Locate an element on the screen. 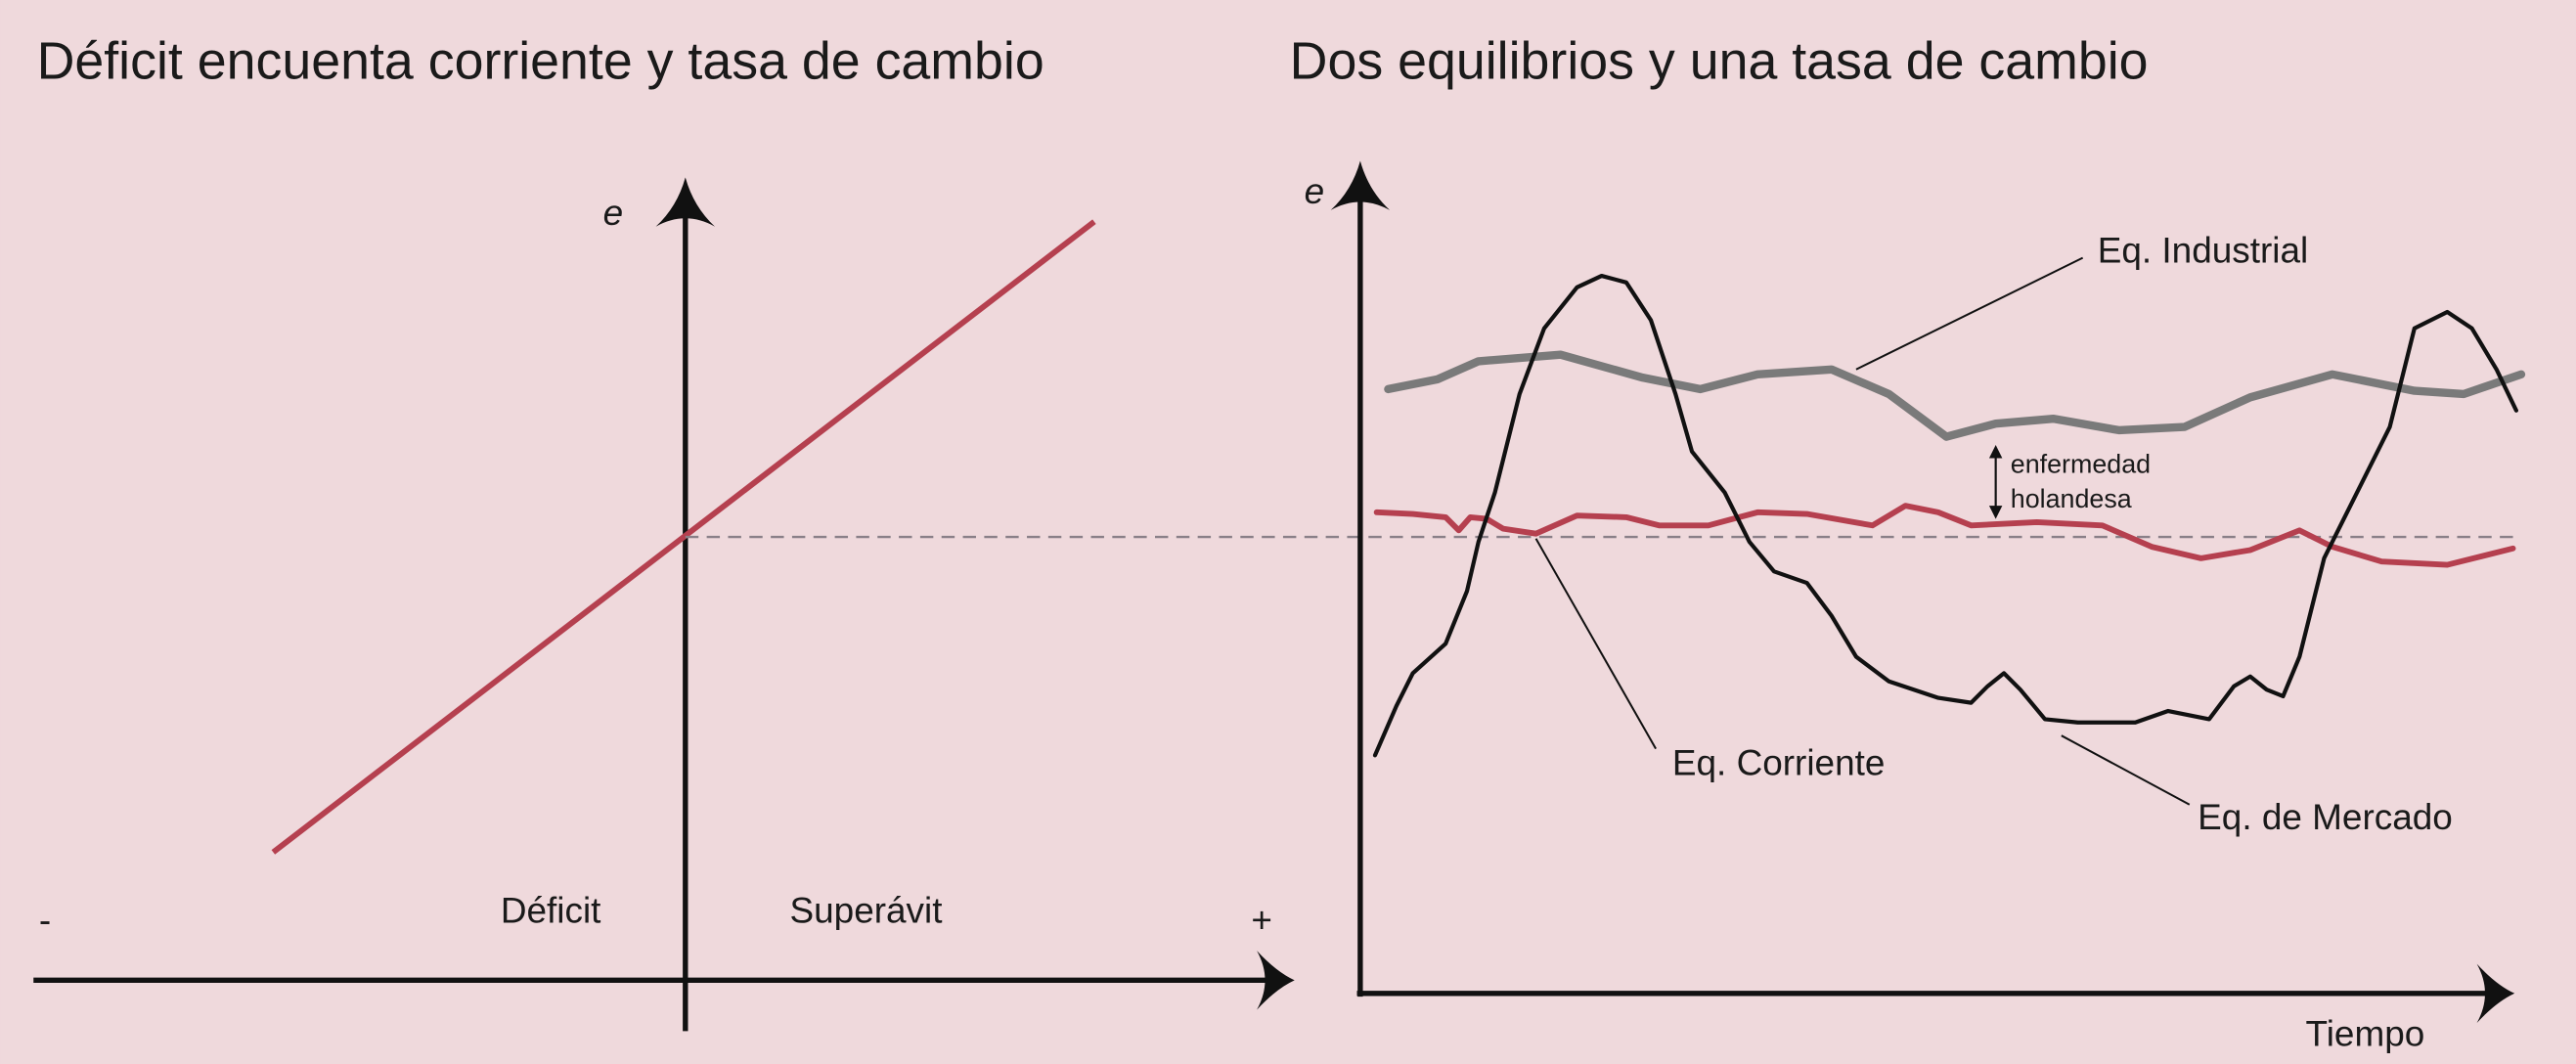 This screenshot has width=2576, height=1064. curve-label: Eq. Industrial is located at coordinates (2203, 251).